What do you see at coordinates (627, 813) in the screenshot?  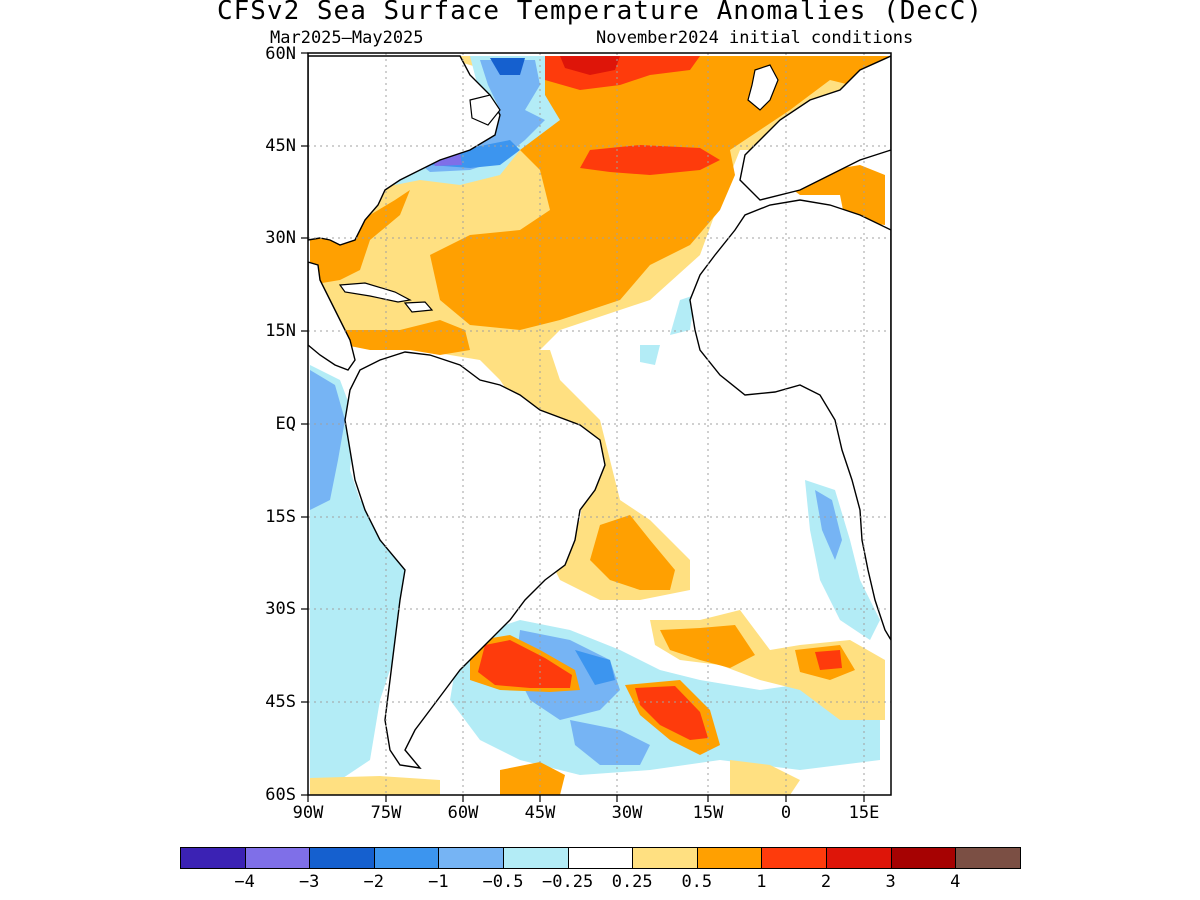 I see `lon-label-30w: 30W` at bounding box center [627, 813].